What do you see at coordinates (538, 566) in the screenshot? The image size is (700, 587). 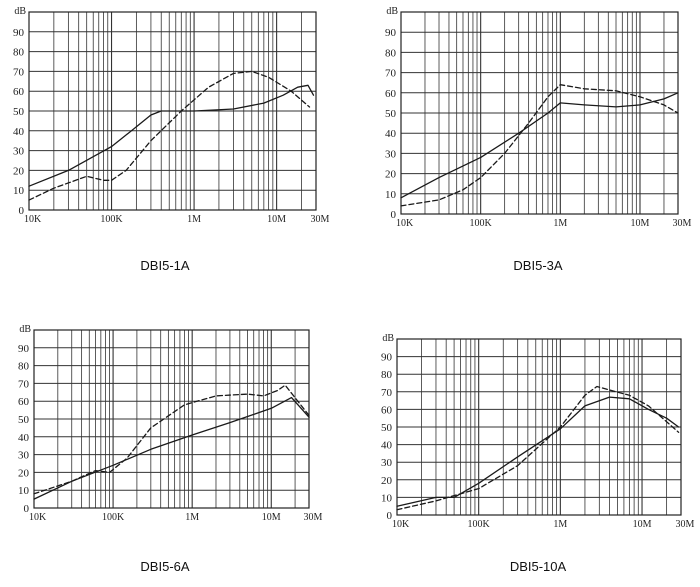 I see `chart-caption-4: DBI5-10A` at bounding box center [538, 566].